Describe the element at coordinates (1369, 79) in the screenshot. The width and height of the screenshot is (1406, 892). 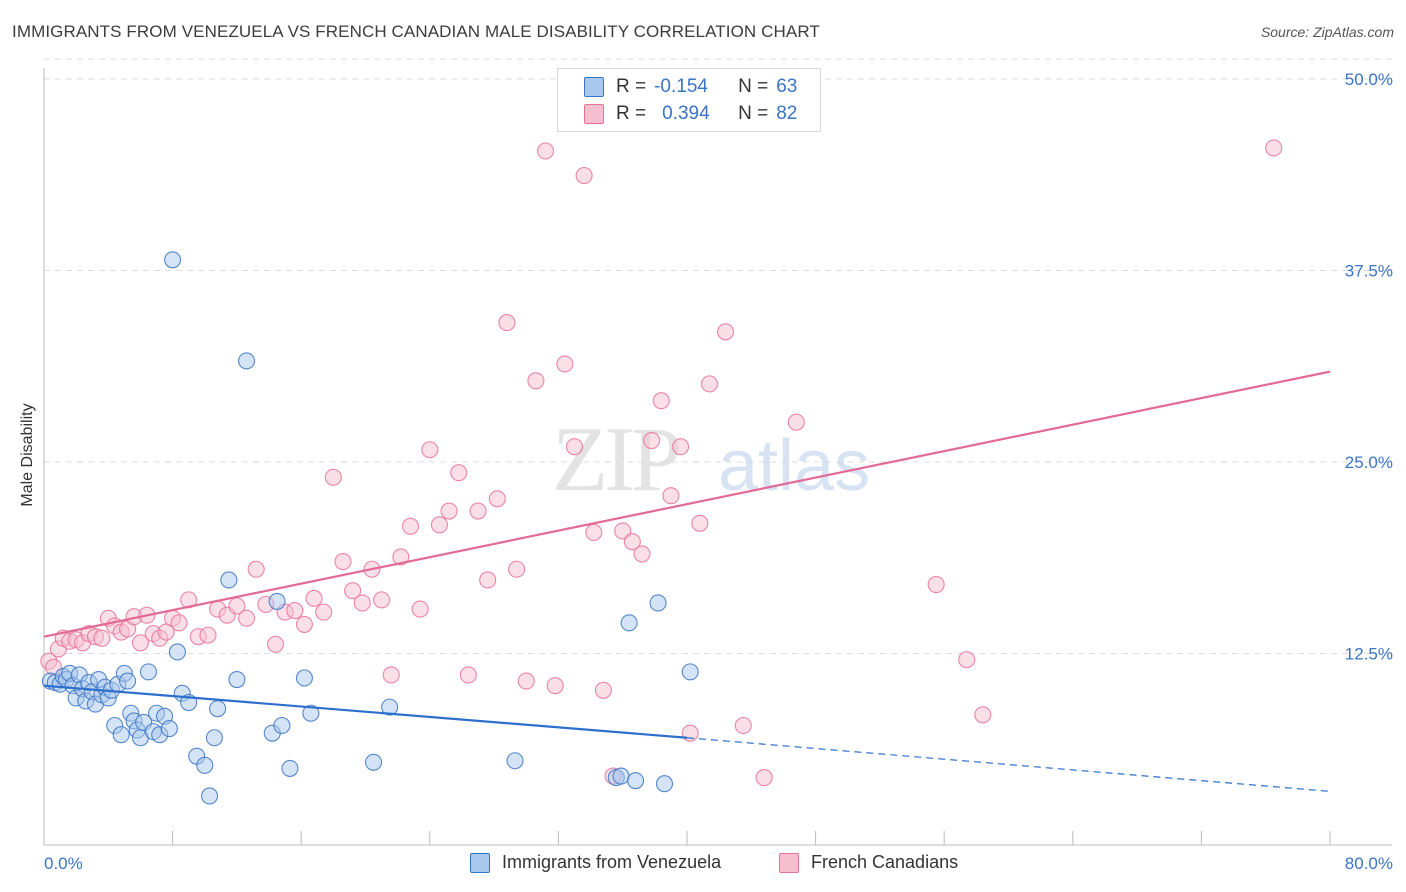
I see `y-tick-label: 50.0%` at that location.